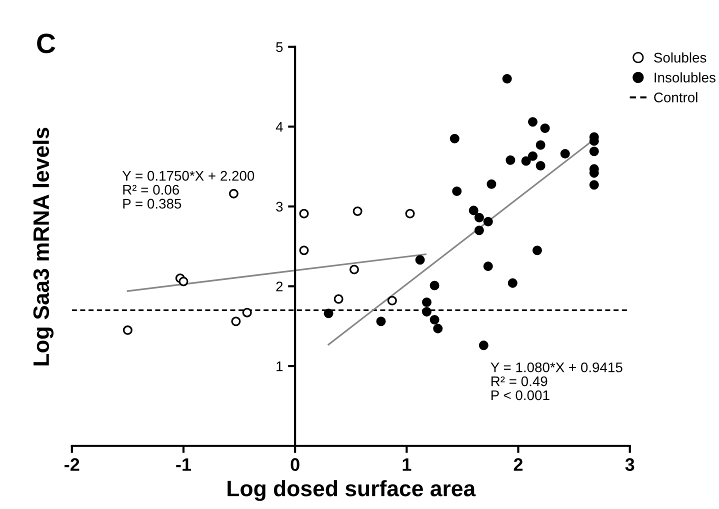  What do you see at coordinates (72, 464) in the screenshot?
I see `x-tick-label: -2` at bounding box center [72, 464].